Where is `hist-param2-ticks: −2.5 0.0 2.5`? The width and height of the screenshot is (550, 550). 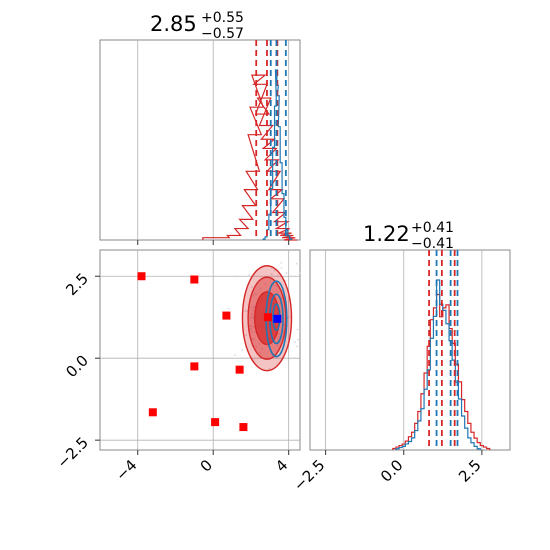 hist-param2-ticks: −2.5 0.0 2.5 is located at coordinates (387, 472).